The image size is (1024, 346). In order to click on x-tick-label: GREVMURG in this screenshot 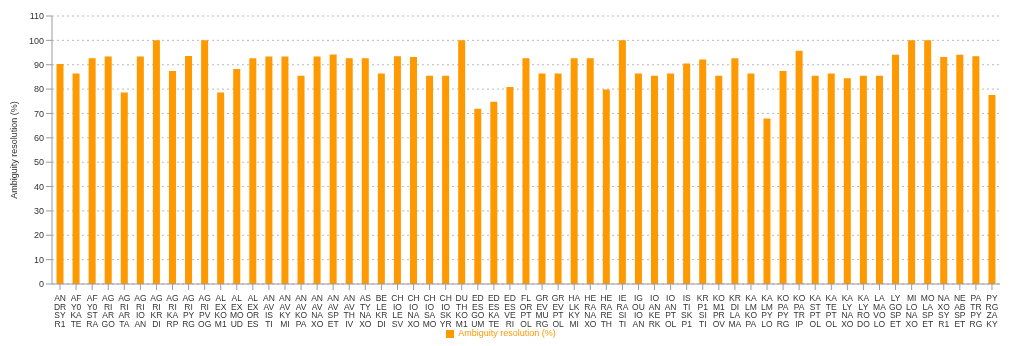, I will do `click(542, 311)`.